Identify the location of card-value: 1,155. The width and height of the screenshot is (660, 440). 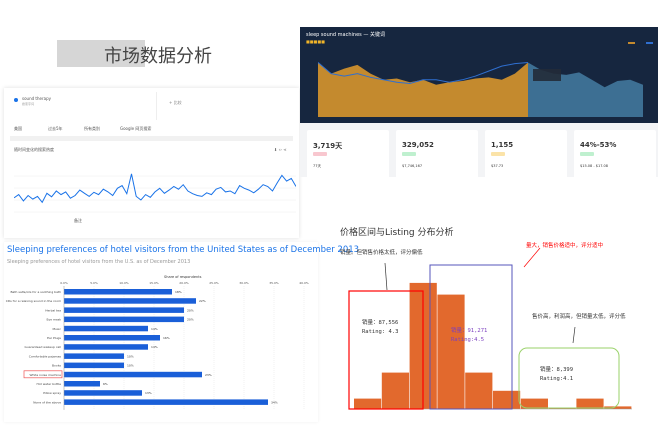
(502, 145).